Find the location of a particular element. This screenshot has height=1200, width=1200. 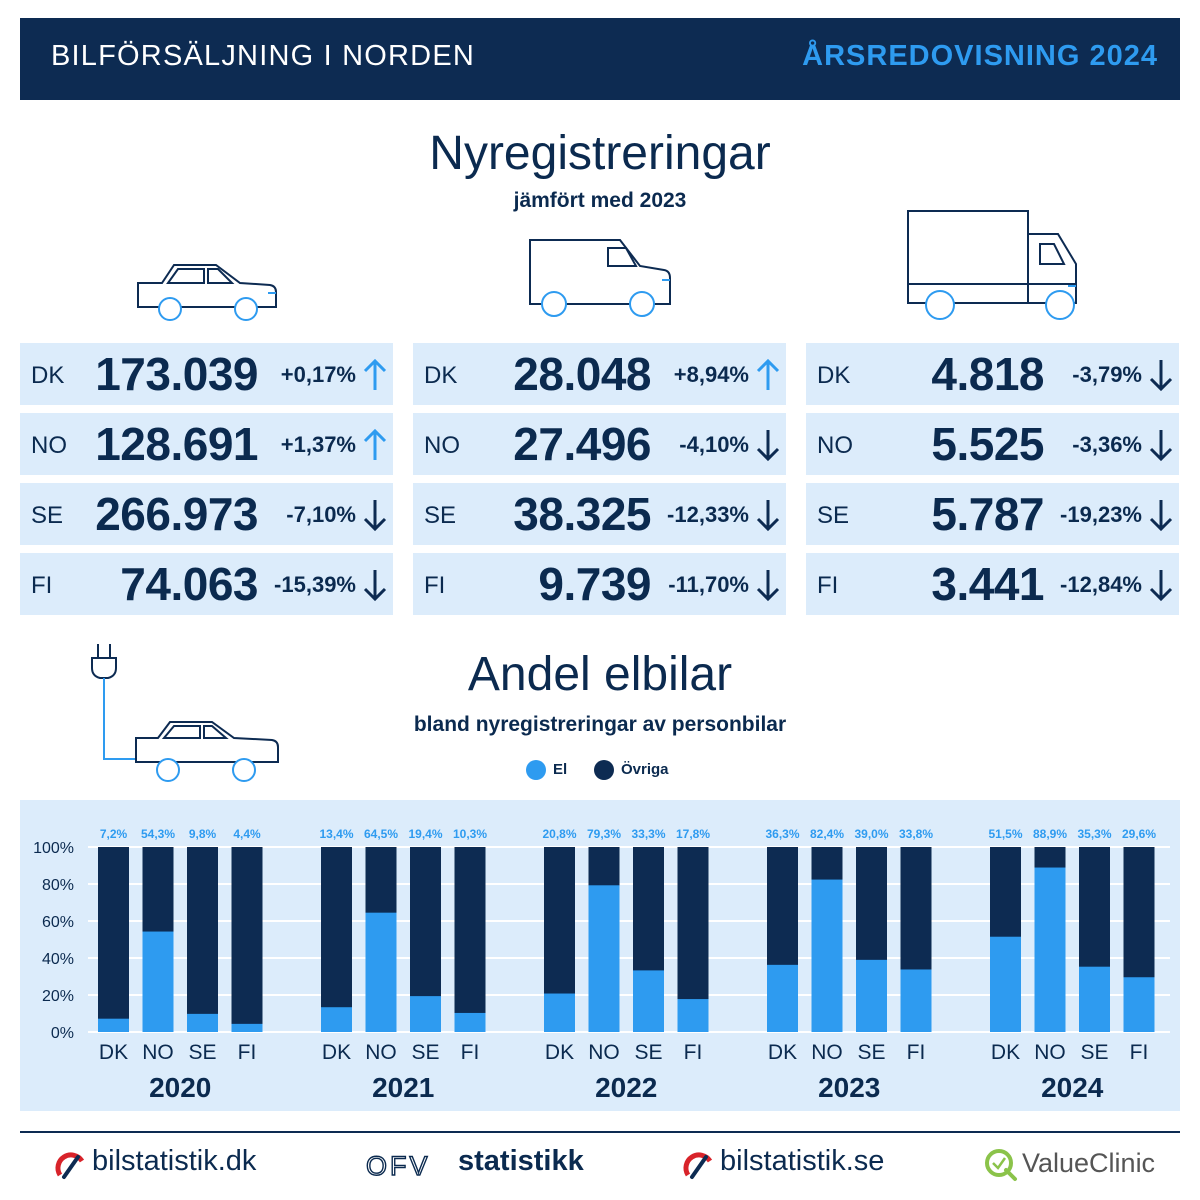

data-label: 79,3% is located at coordinates (604, 834).